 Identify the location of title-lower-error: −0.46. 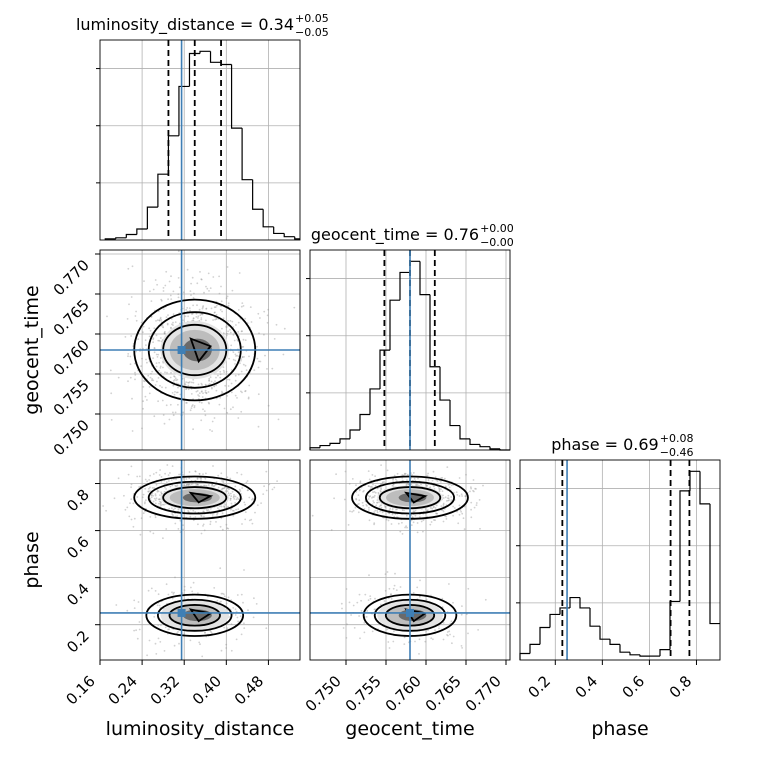
(677, 452).